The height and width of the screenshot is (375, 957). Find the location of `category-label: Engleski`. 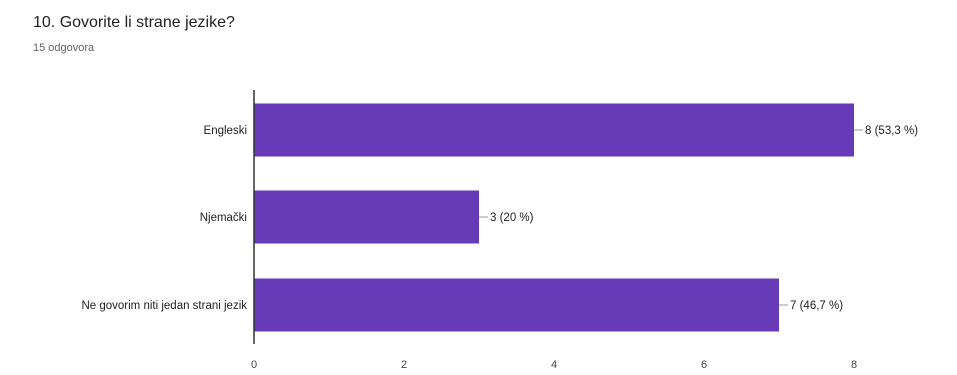

category-label: Engleski is located at coordinates (225, 131).